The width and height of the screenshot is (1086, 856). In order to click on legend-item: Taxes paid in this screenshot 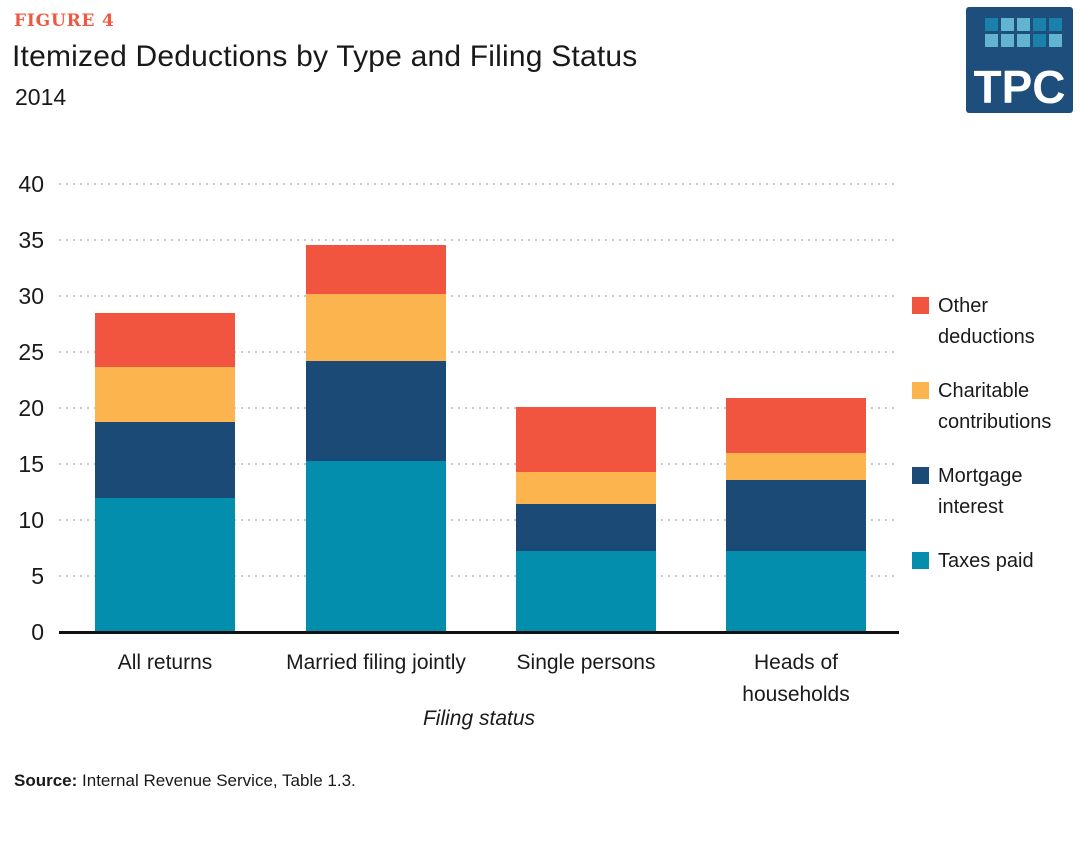, I will do `click(999, 561)`.